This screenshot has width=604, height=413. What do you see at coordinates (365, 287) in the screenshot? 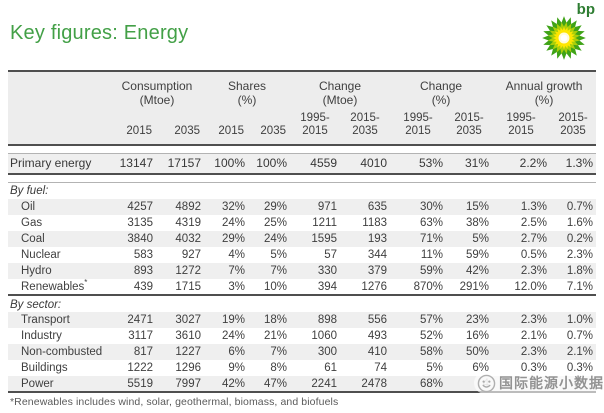
I see `cell: 1276` at bounding box center [365, 287].